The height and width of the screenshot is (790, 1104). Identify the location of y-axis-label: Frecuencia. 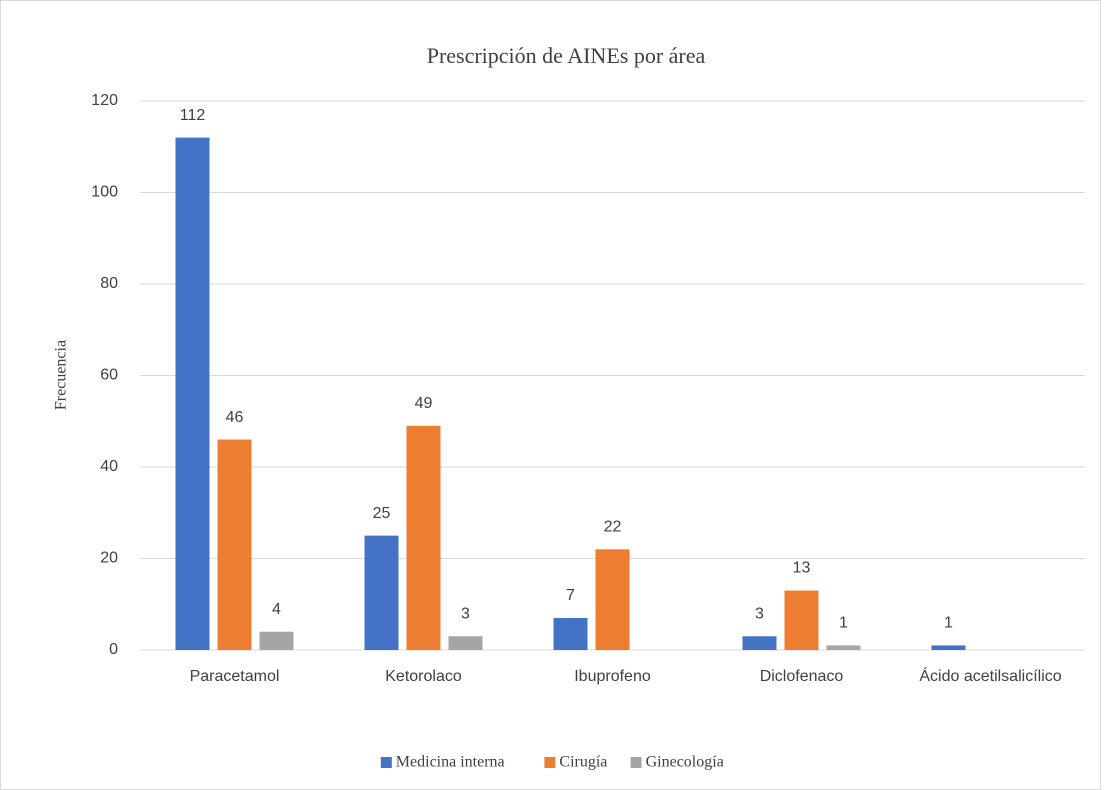
(61, 375).